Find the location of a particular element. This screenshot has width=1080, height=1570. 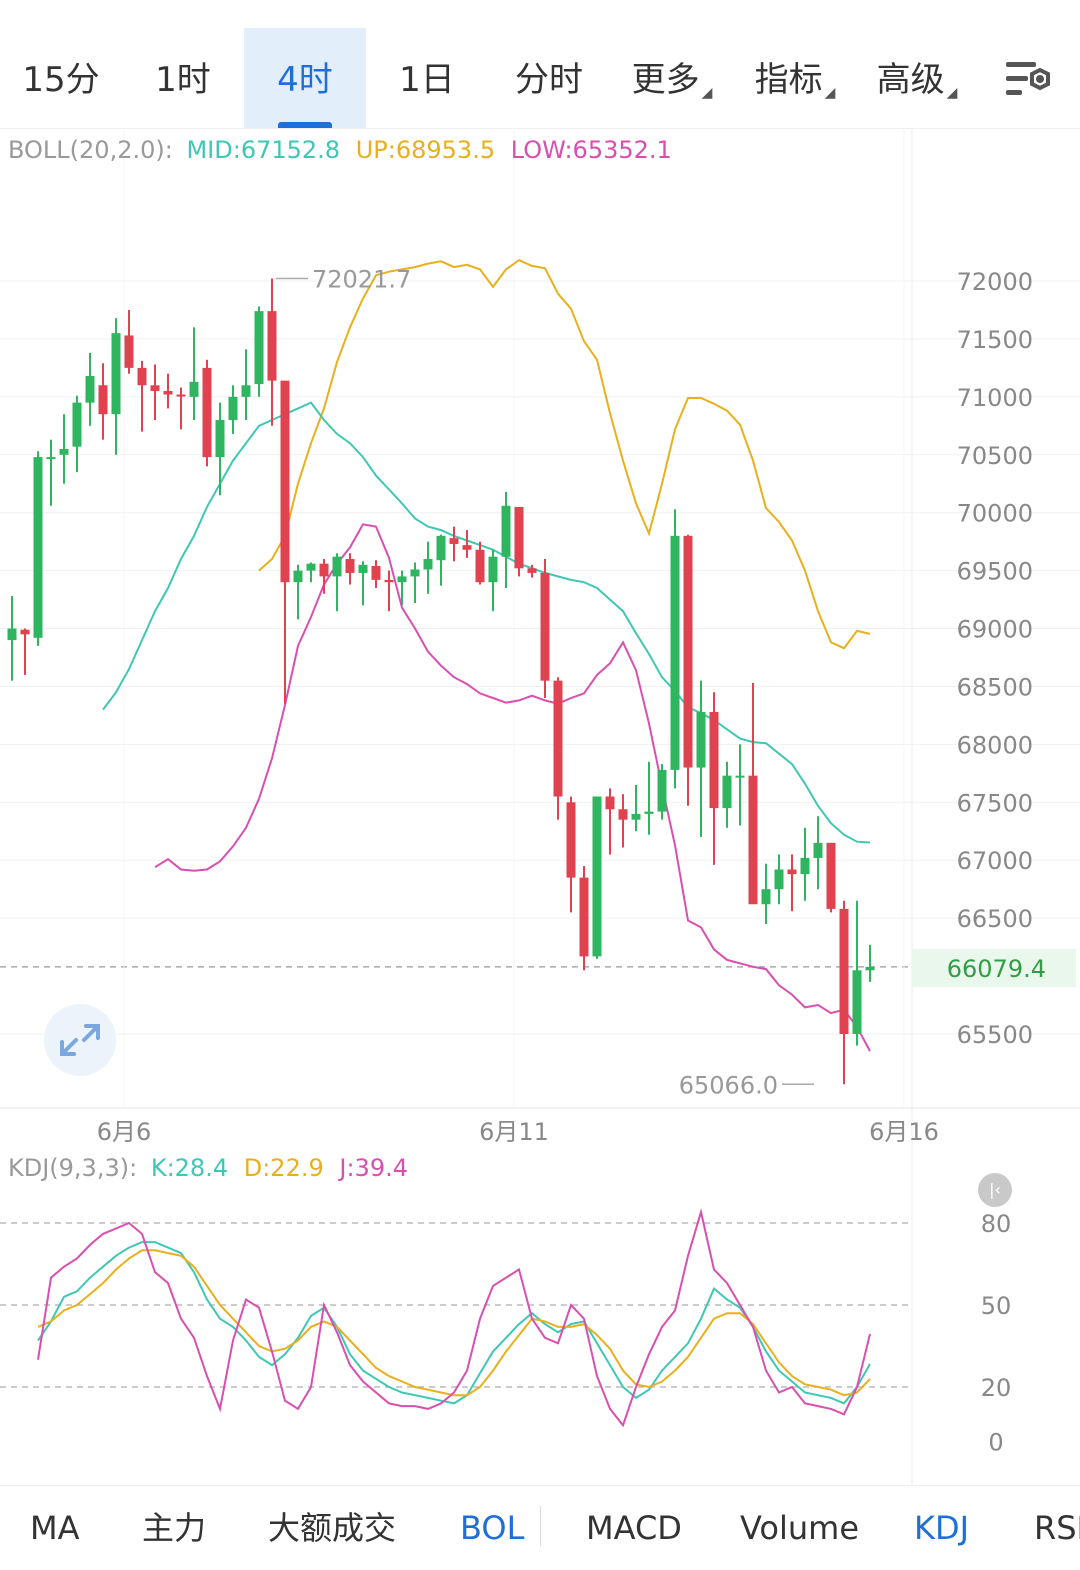

price-tick-label: 68000 is located at coordinates (995, 745).